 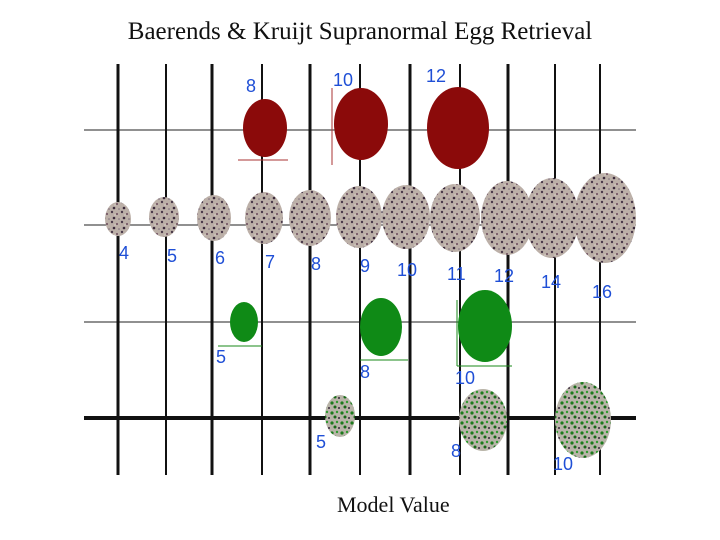 What do you see at coordinates (602, 292) in the screenshot?
I see `egg-size-label: 16` at bounding box center [602, 292].